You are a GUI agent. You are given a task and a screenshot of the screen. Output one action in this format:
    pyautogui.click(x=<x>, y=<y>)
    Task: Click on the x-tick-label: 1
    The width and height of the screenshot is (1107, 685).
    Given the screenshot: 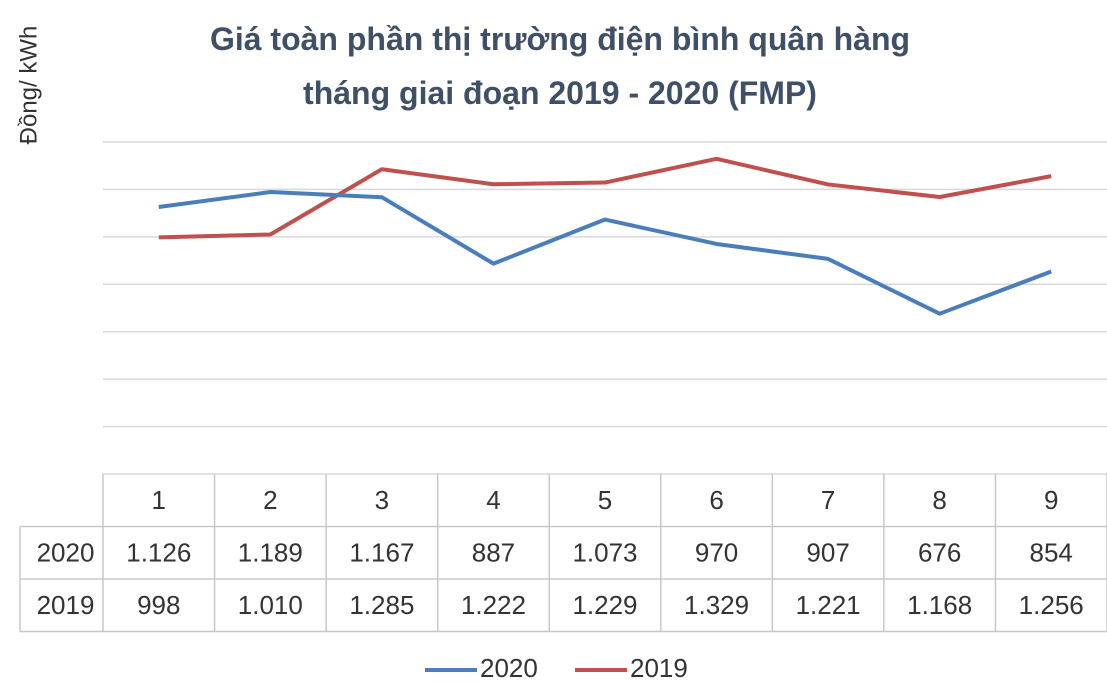 What is the action you would take?
    pyautogui.click(x=159, y=500)
    